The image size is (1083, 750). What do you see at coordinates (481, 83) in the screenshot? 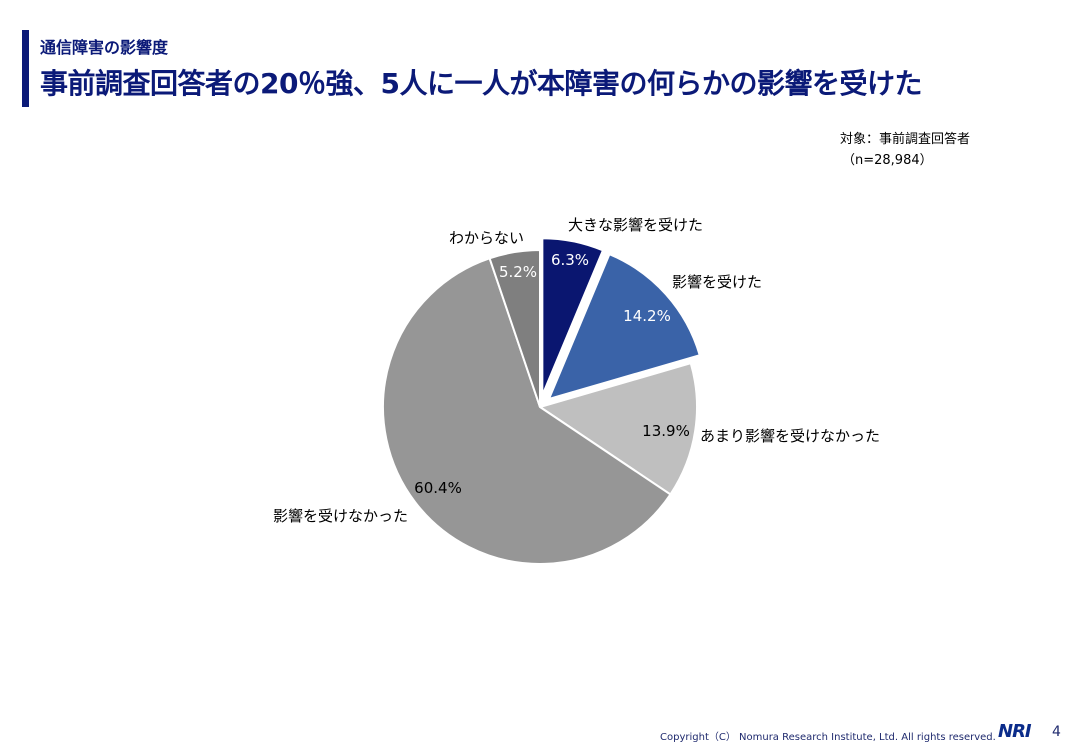
I see `slide-title: 事前調査回答者の20％強、5人に一人が本障害の何らかの影響を受けた` at bounding box center [481, 83].